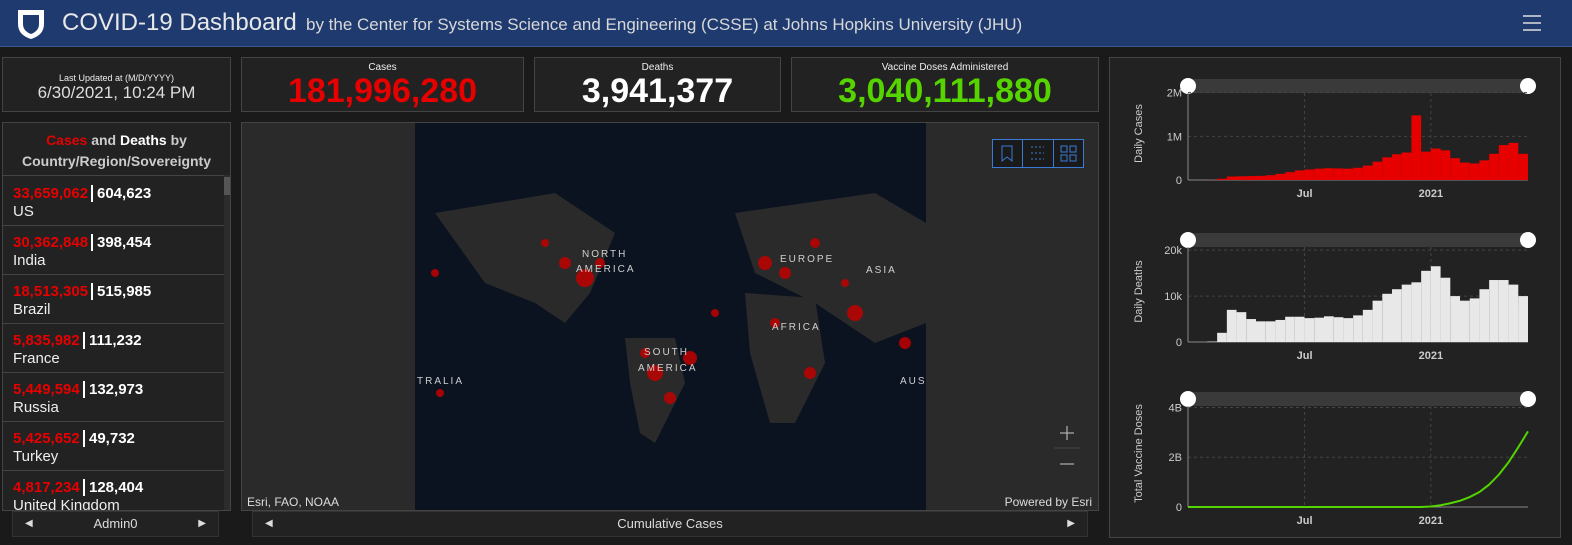 This screenshot has height=545, width=1572. What do you see at coordinates (121, 193) in the screenshot?
I see `row-deaths: 604,623` at bounding box center [121, 193].